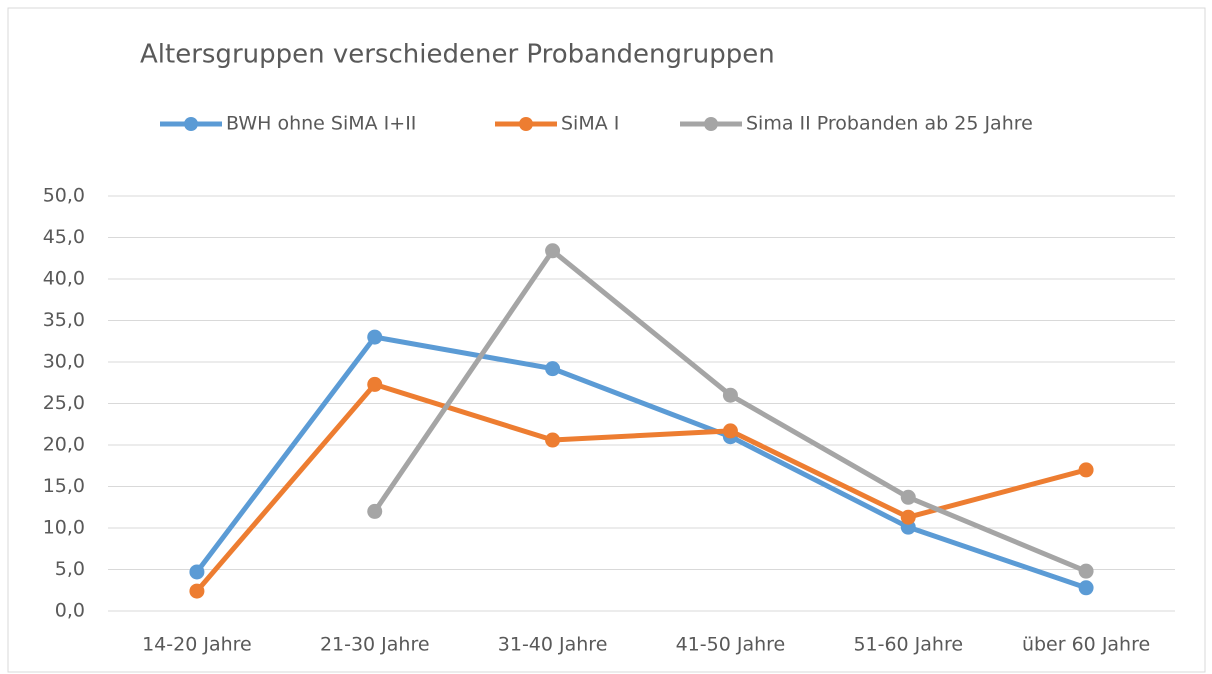 This screenshot has width=1212, height=674. Describe the element at coordinates (64, 445) in the screenshot. I see `y-tick-label: 20,0` at that location.